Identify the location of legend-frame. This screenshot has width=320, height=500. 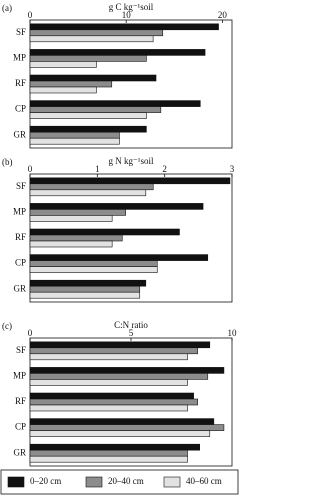
(119, 482).